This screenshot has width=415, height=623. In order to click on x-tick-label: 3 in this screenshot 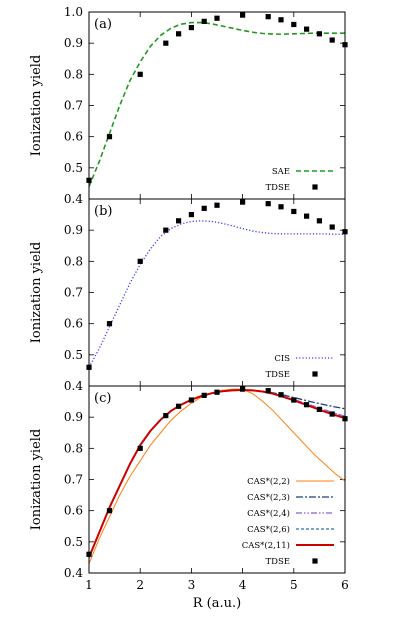, I will do `click(192, 585)`.